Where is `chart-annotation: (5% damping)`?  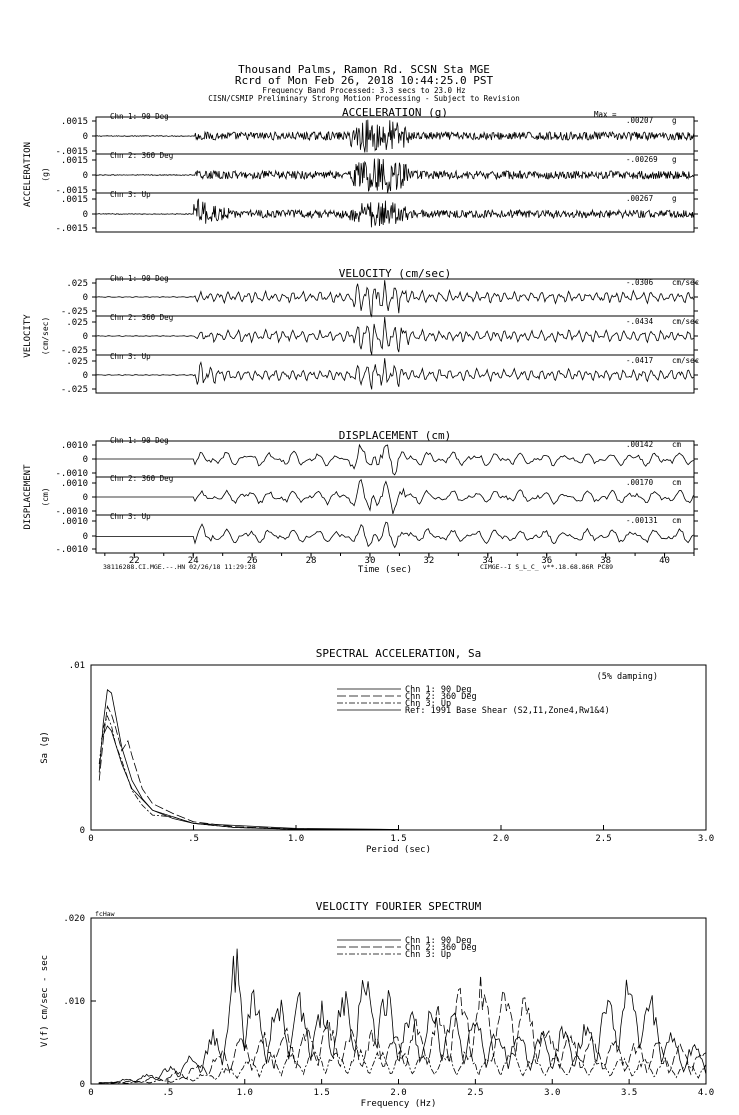
chart-annotation: (5% damping) is located at coordinates (627, 677).